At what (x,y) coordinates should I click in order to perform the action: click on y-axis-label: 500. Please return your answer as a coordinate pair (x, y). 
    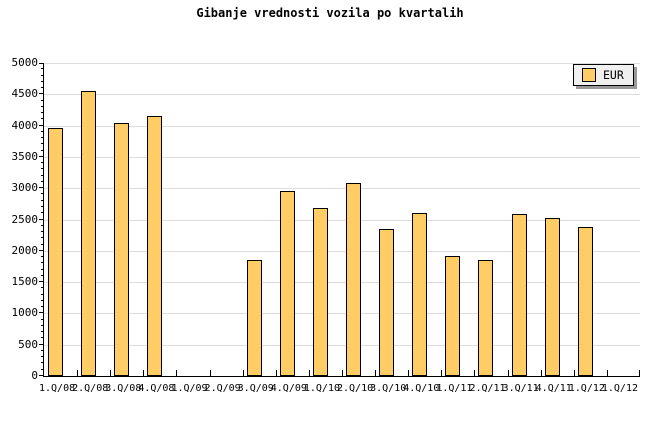
    Looking at the image, I should click on (28, 344).